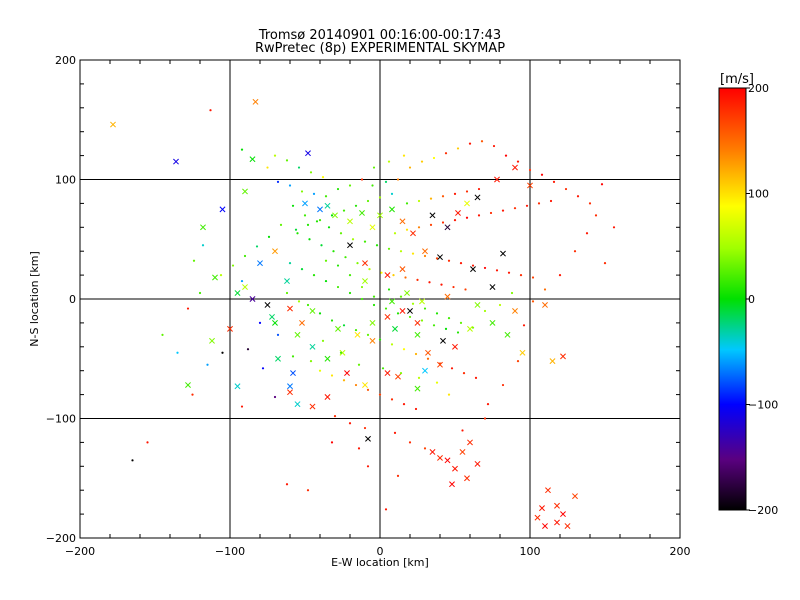 The height and width of the screenshot is (600, 800). Describe the element at coordinates (65, 180) in the screenshot. I see `y-tick-label: 100` at that location.